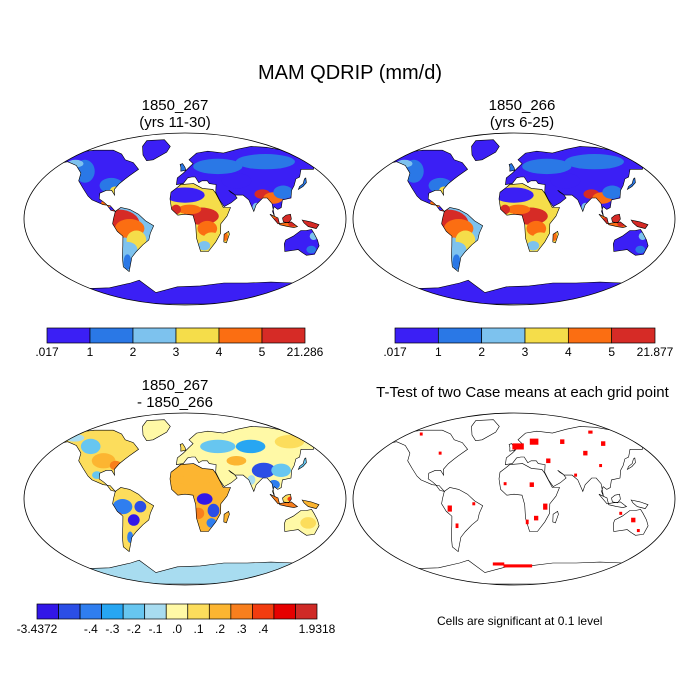 The height and width of the screenshot is (700, 700). I want to click on map-border, so click(514, 499).